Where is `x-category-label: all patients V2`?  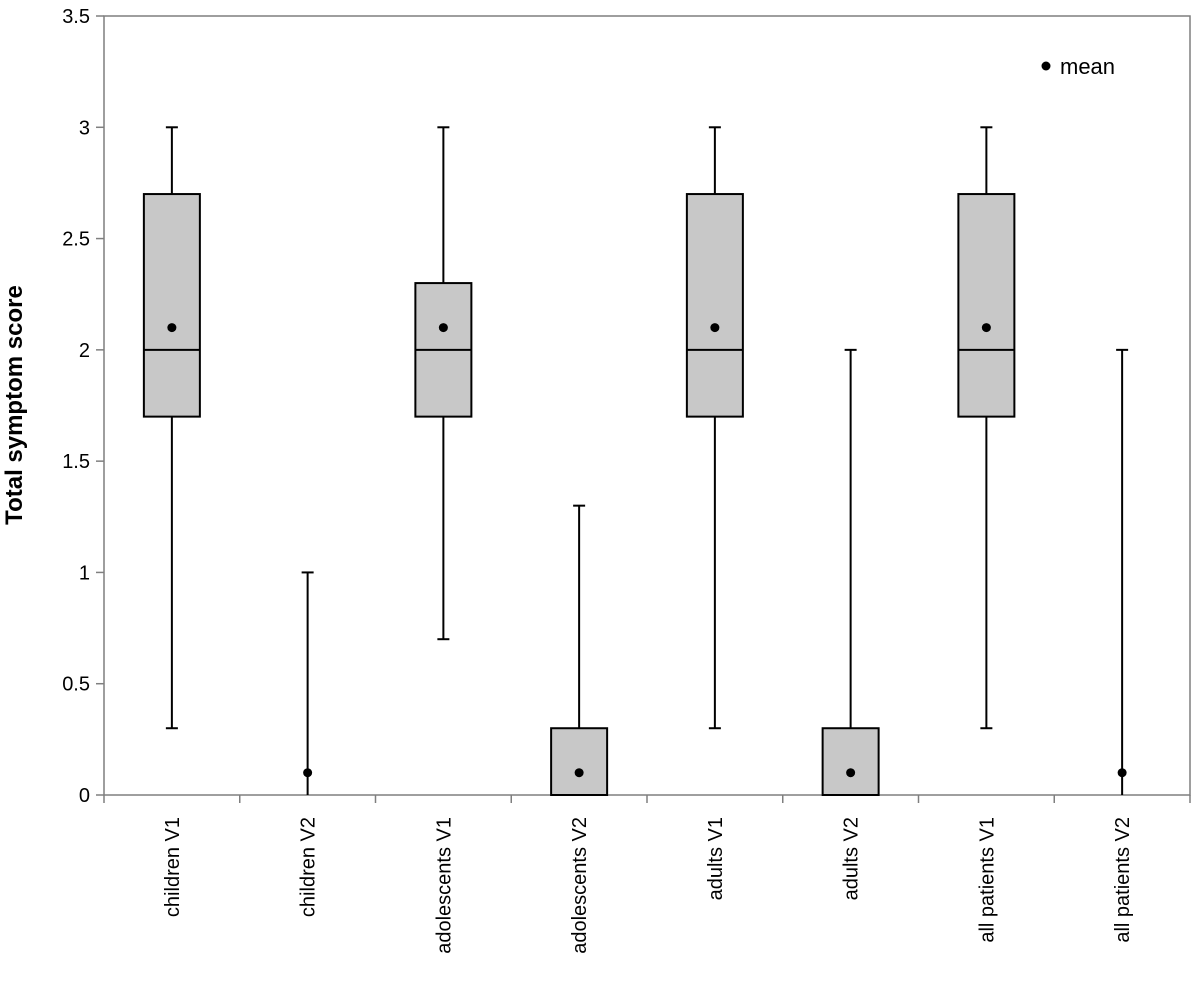 x-category-label: all patients V2 is located at coordinates (1123, 880).